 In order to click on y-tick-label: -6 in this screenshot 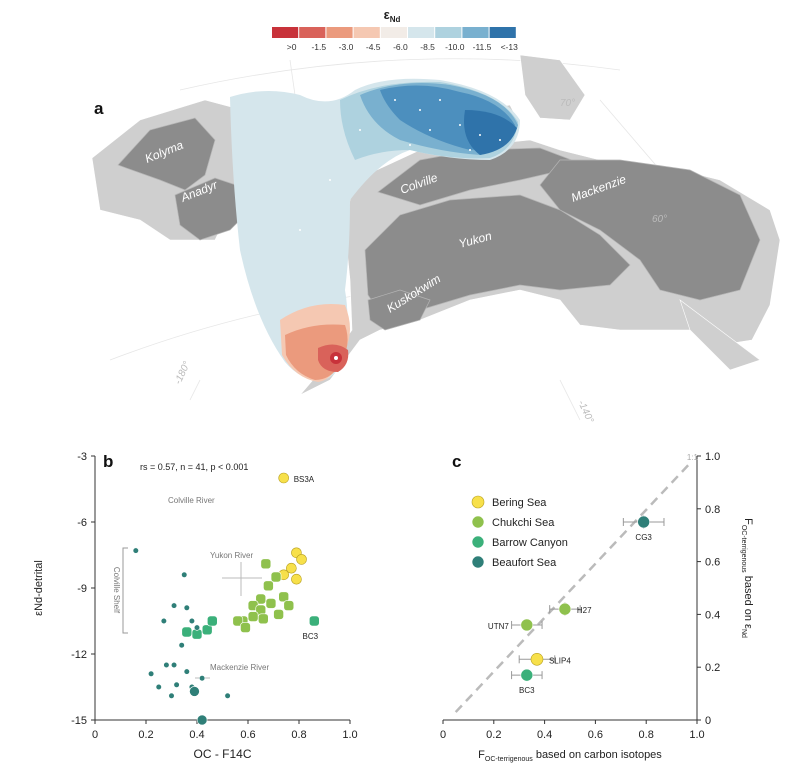, I will do `click(82, 523)`.